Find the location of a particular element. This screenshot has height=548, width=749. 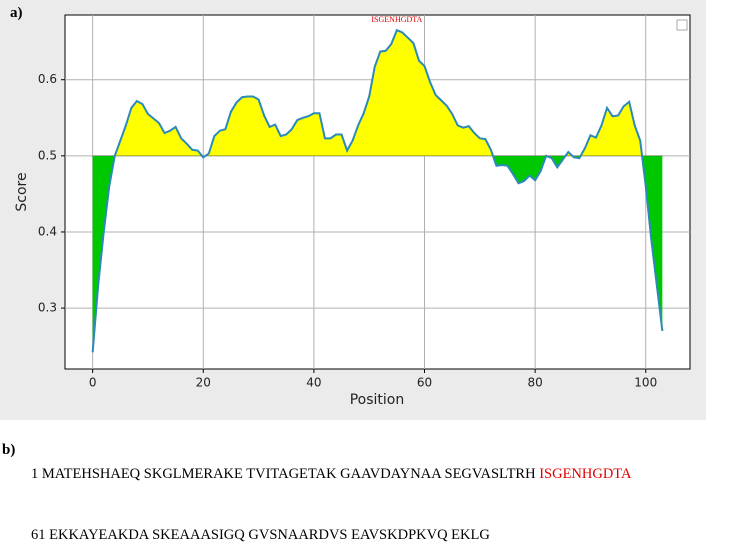

panel-label: b) is located at coordinates (9, 450).